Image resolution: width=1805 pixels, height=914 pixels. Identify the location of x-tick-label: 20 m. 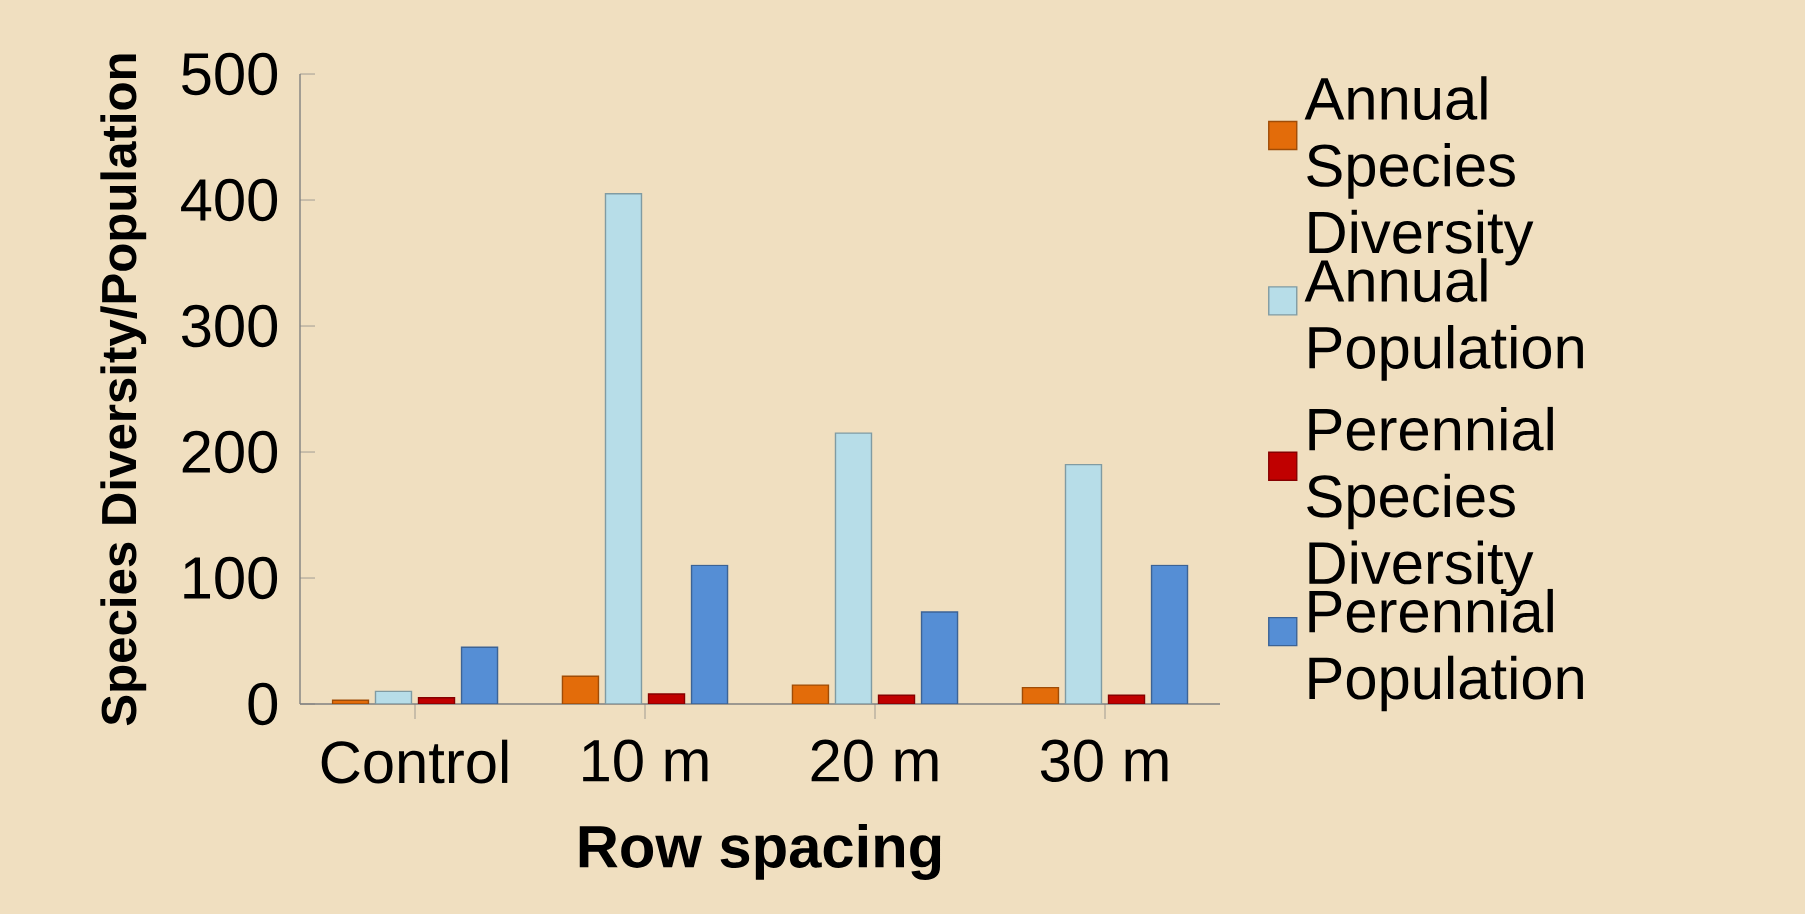
(874, 760).